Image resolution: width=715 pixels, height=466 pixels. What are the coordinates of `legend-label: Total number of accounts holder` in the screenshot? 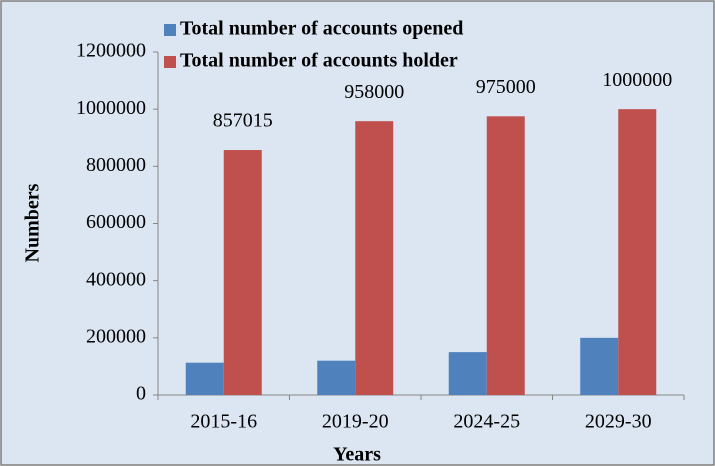 It's located at (319, 61).